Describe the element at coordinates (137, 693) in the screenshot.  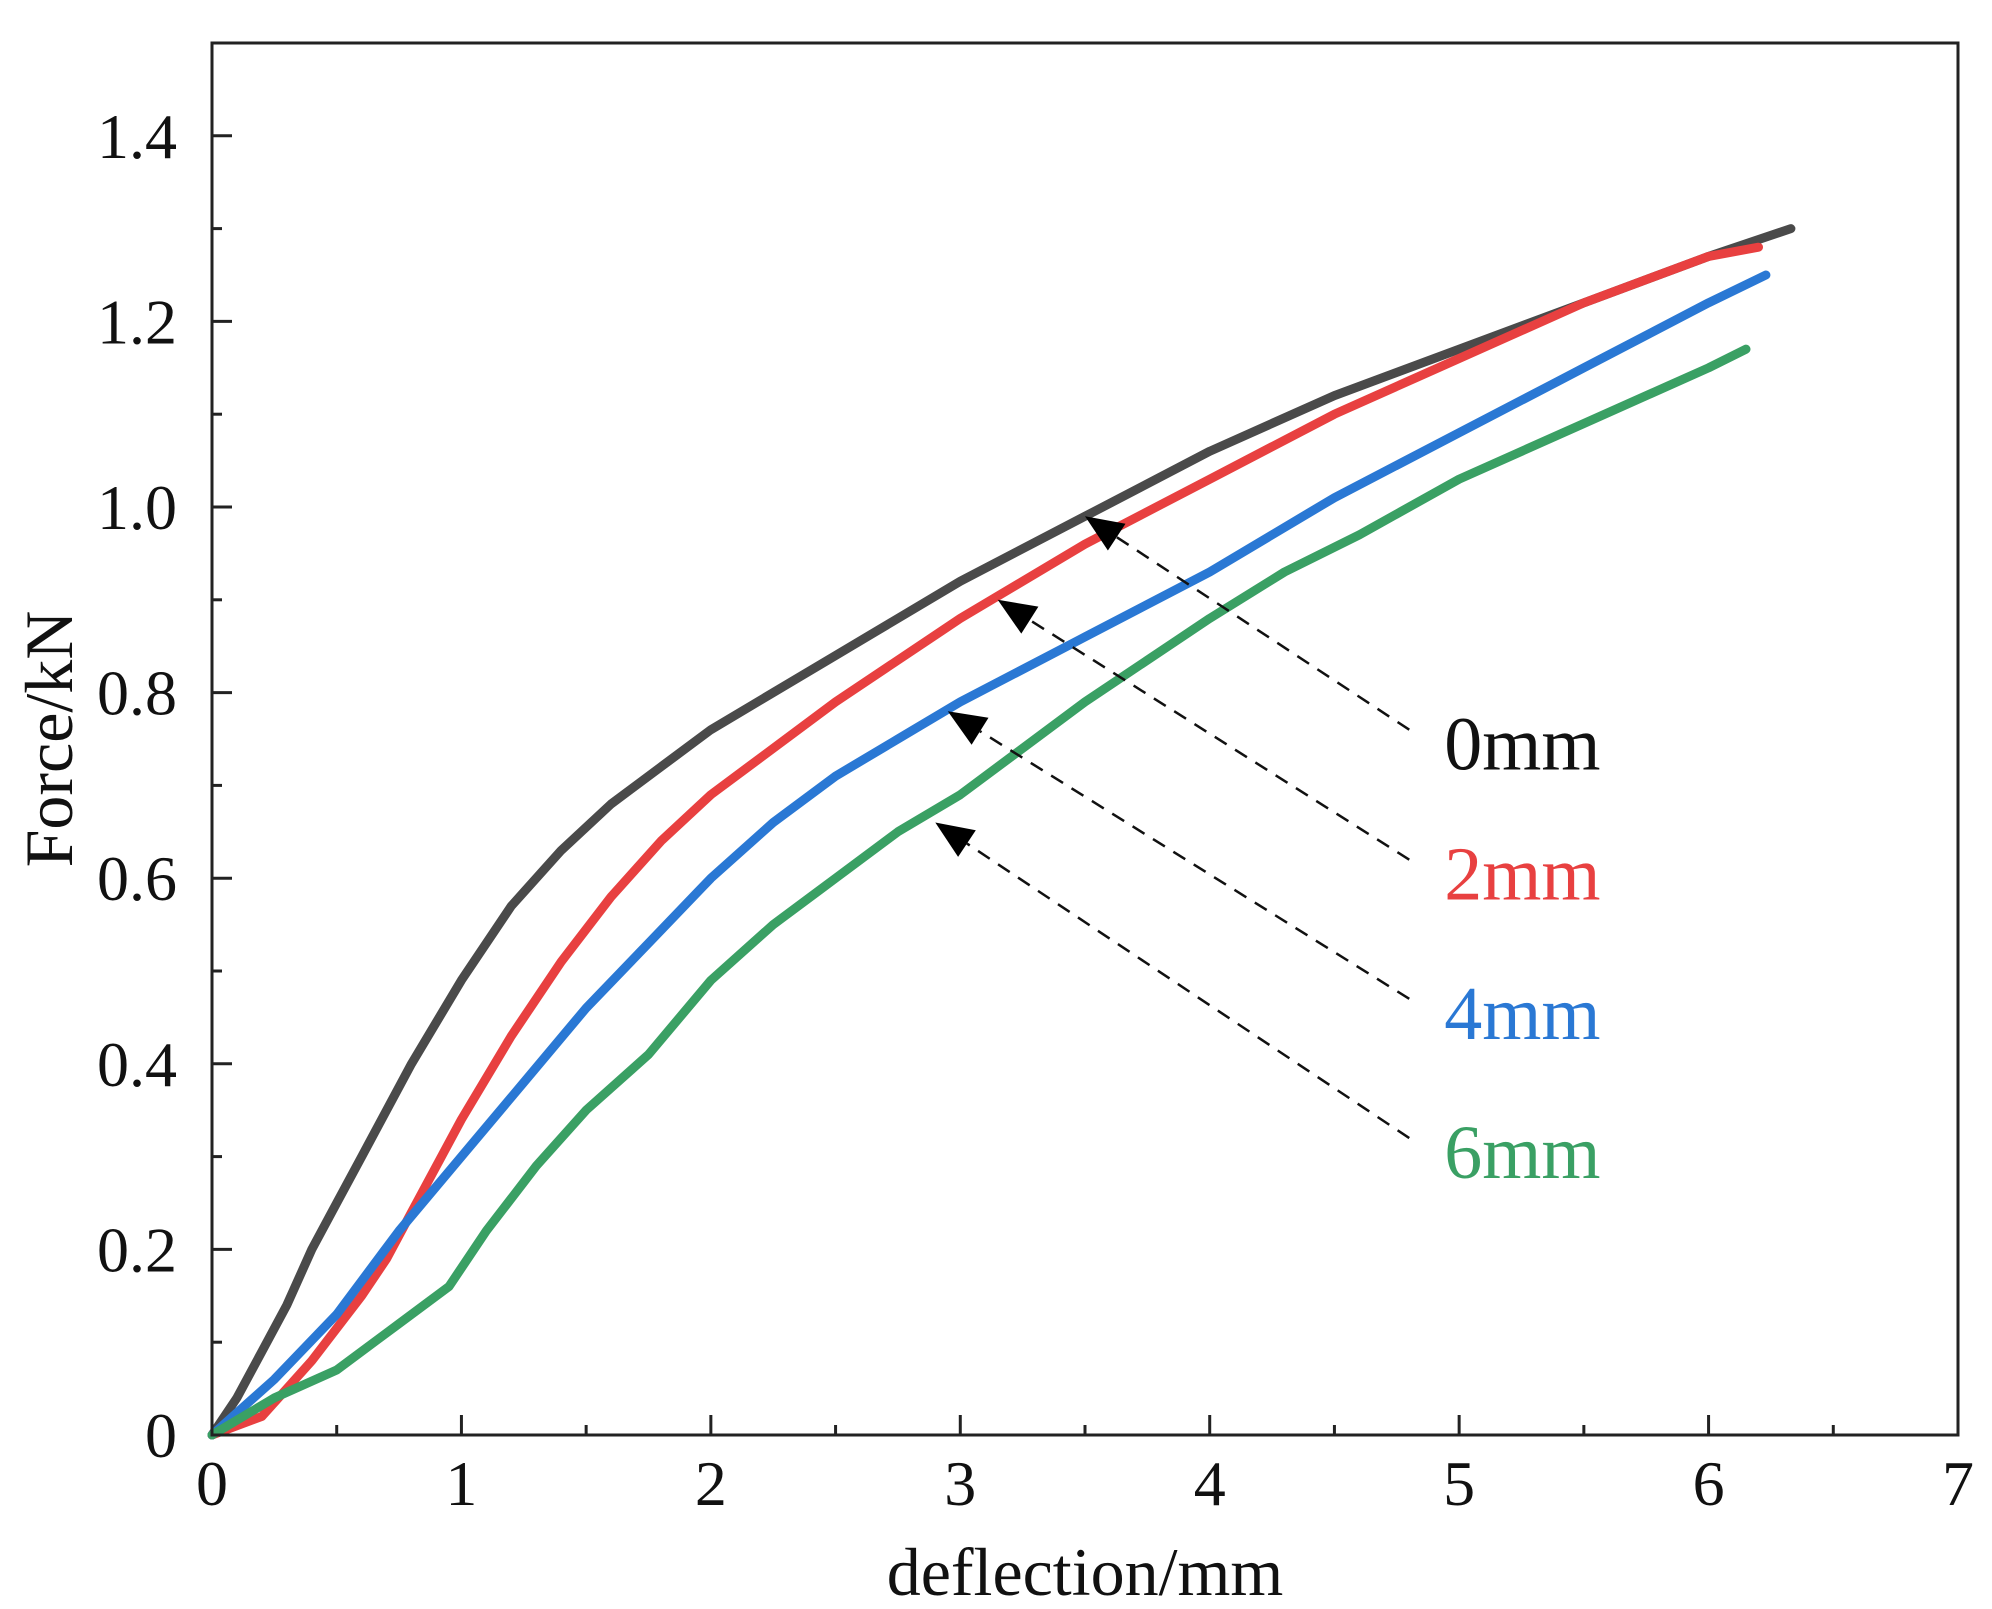
I see `y-tick-label: 0.8` at that location.